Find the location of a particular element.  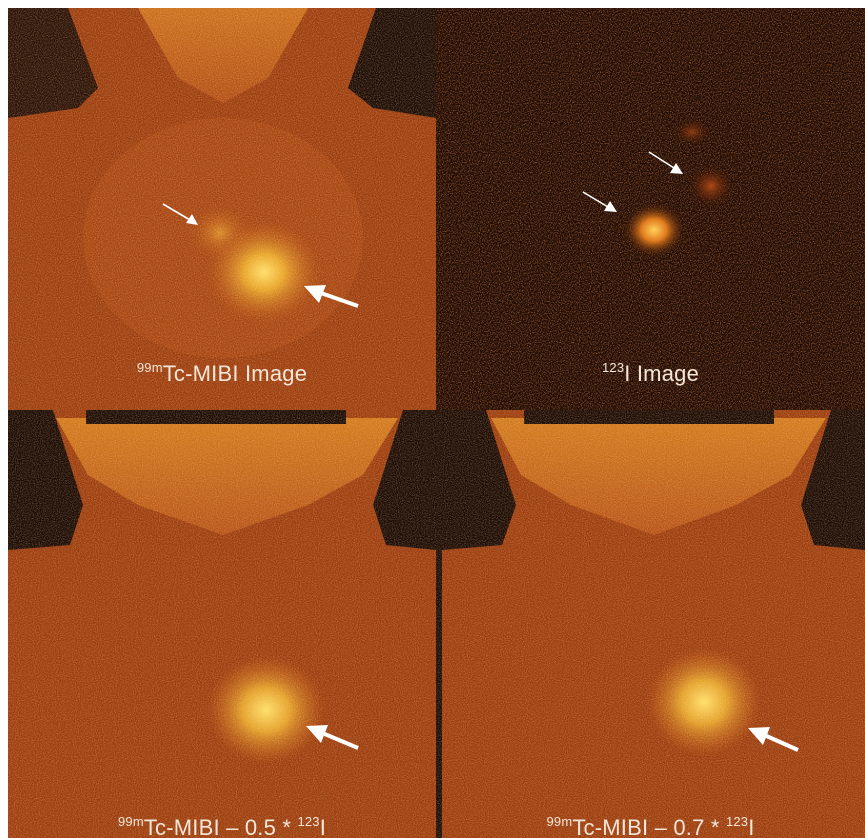

caption-tc-mibi: 99mTc-MIBI Image is located at coordinates (222, 373).